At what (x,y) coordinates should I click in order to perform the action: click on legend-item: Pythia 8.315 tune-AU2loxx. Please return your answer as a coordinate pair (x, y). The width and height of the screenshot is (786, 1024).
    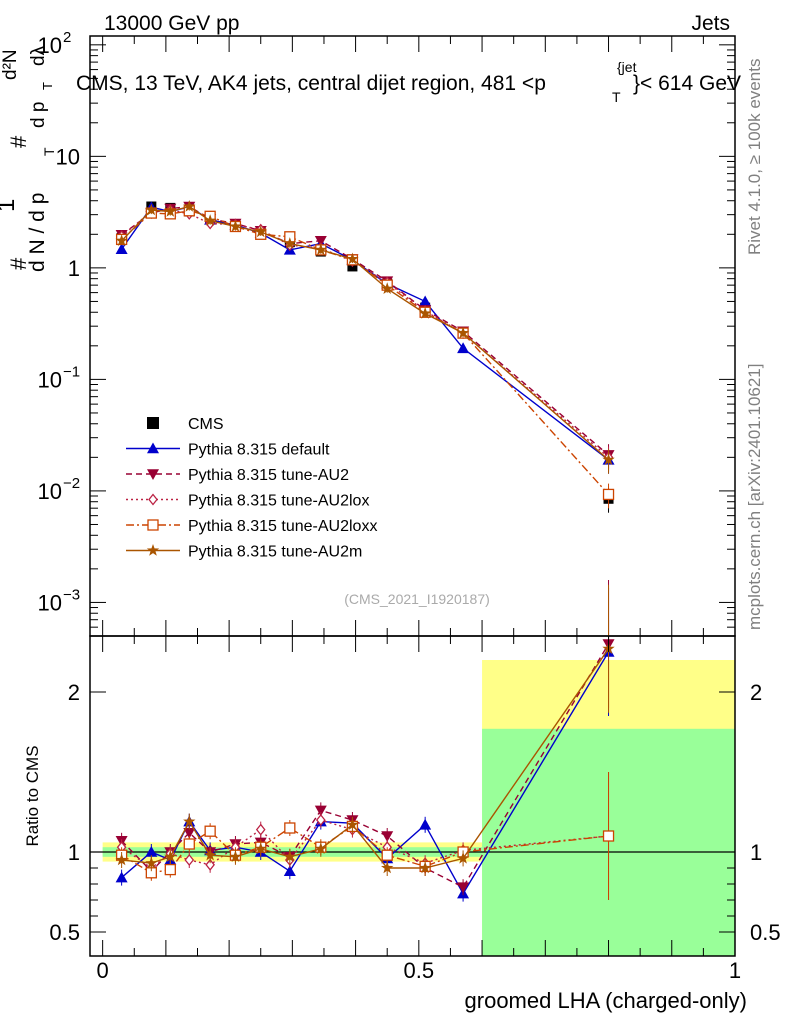
    Looking at the image, I should click on (251, 526).